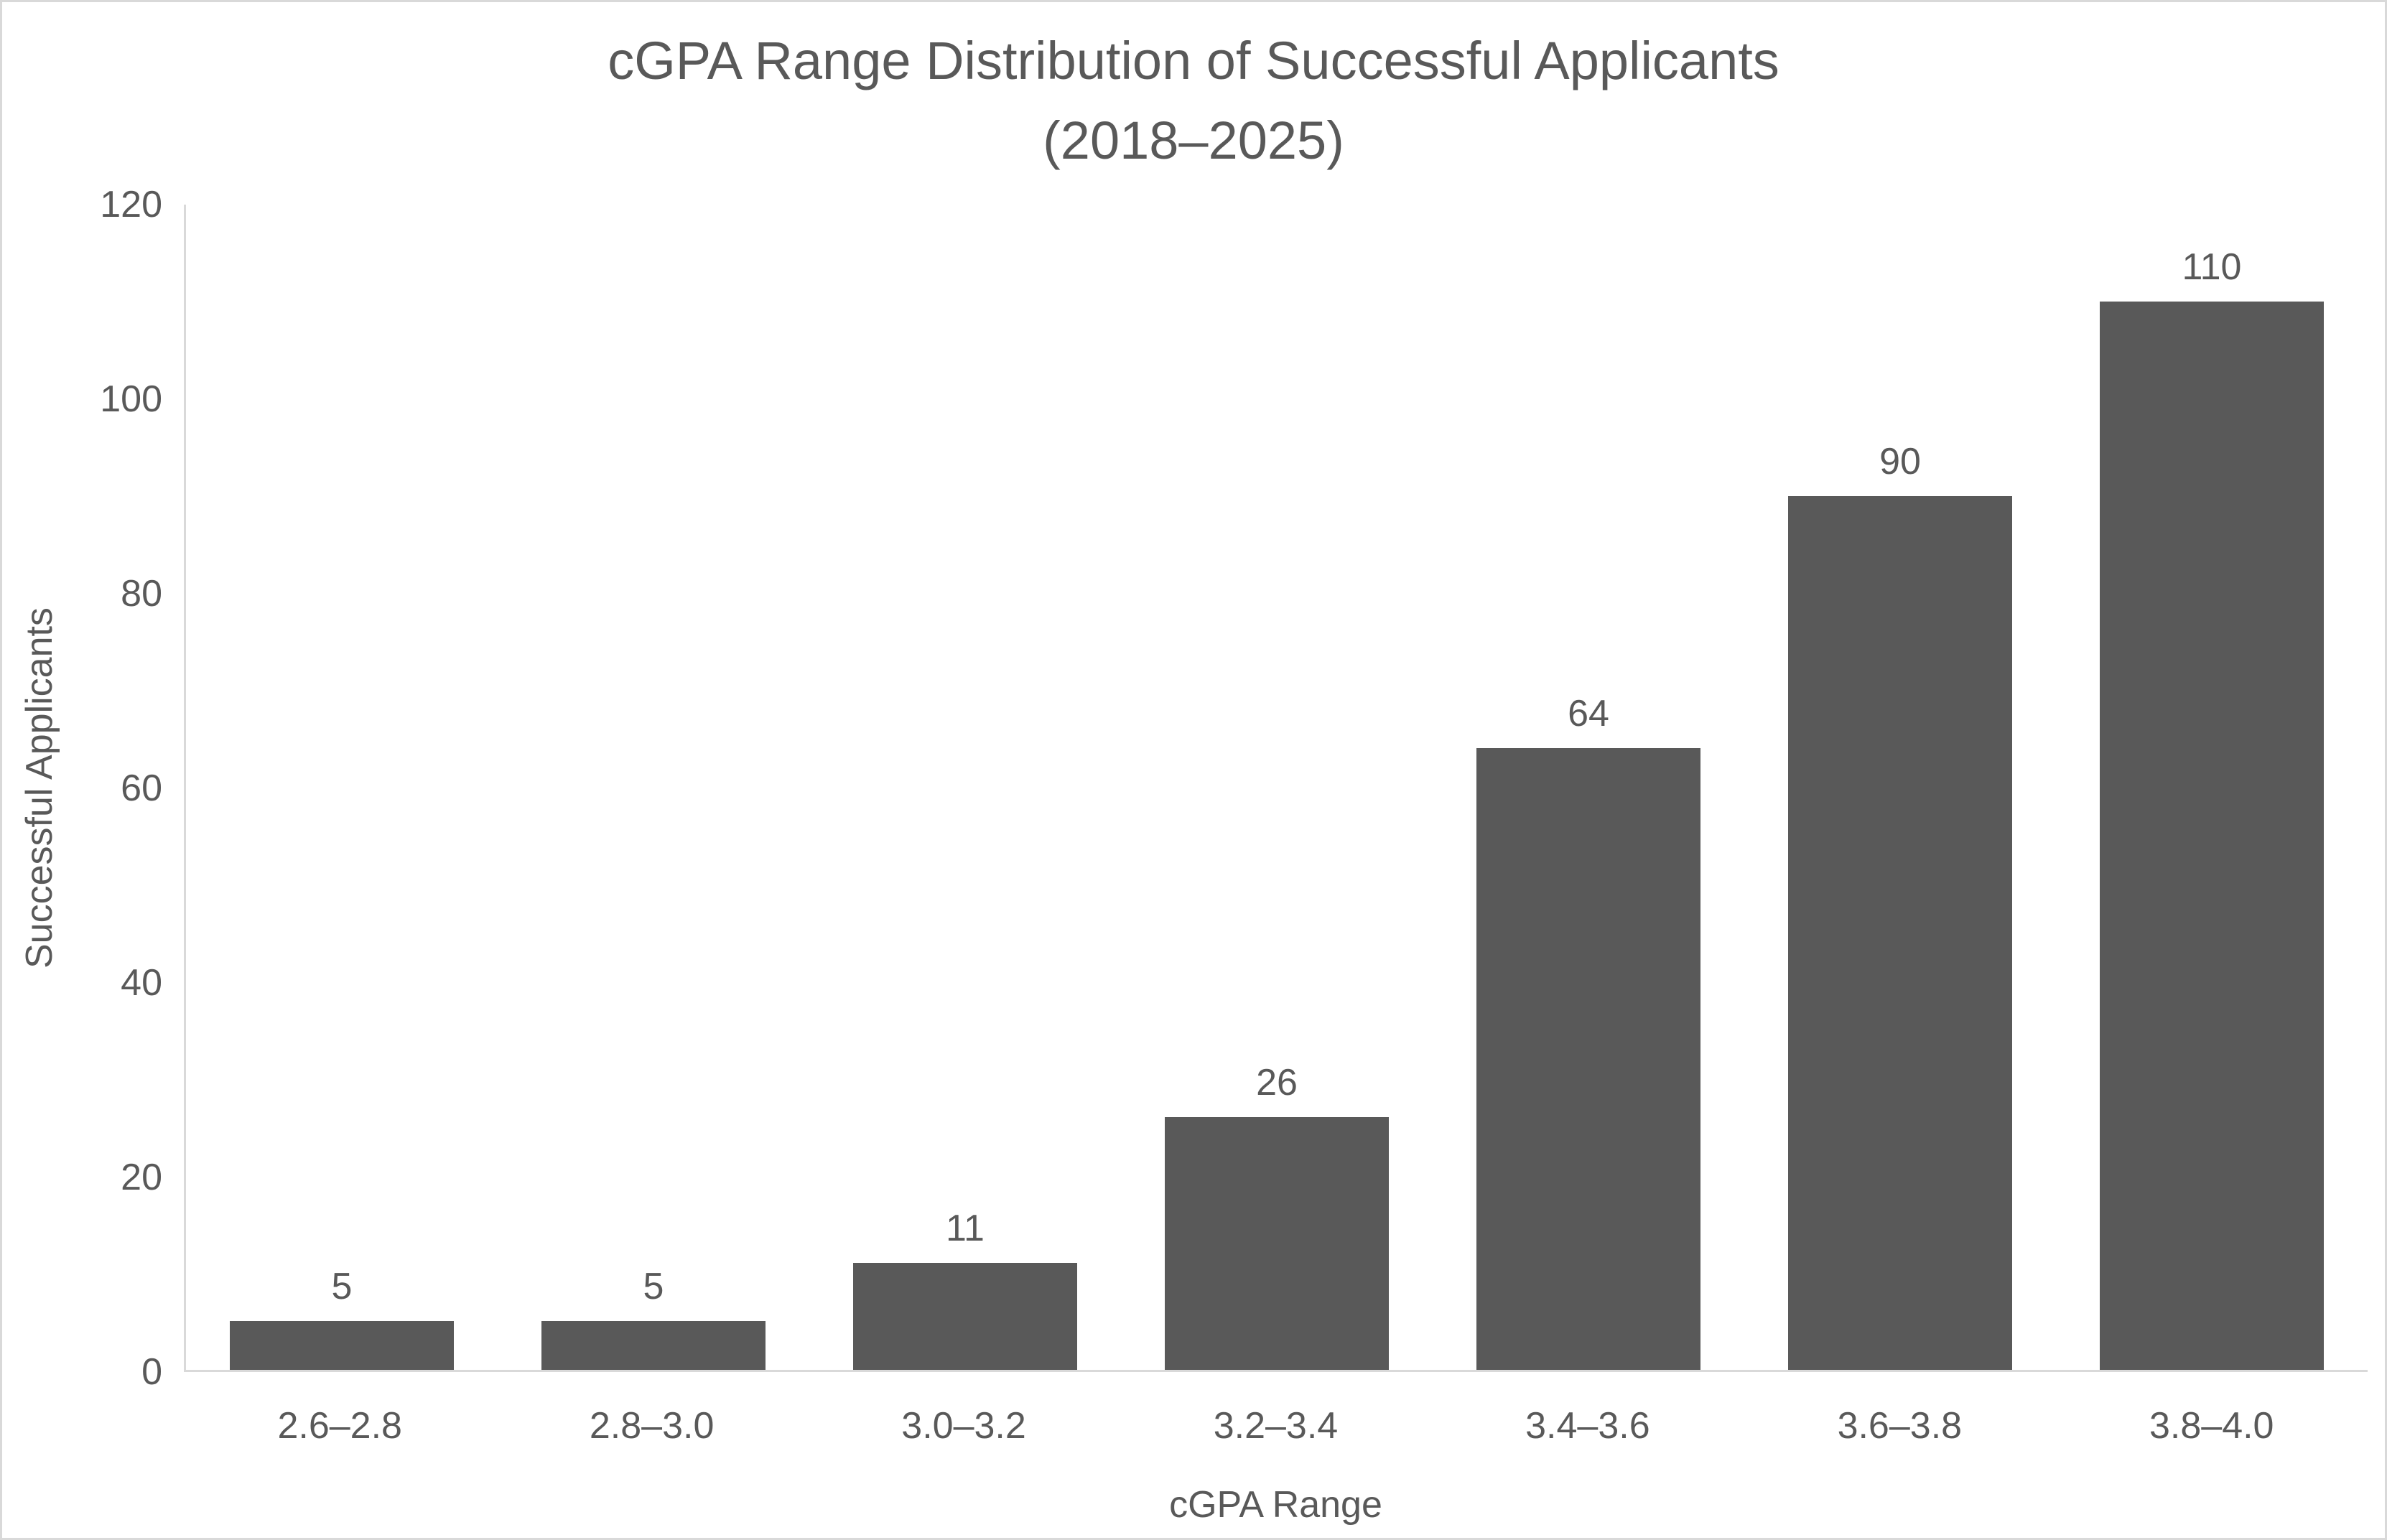 This screenshot has width=2387, height=1540. What do you see at coordinates (141, 983) in the screenshot?
I see `y-tick-label: 40` at bounding box center [141, 983].